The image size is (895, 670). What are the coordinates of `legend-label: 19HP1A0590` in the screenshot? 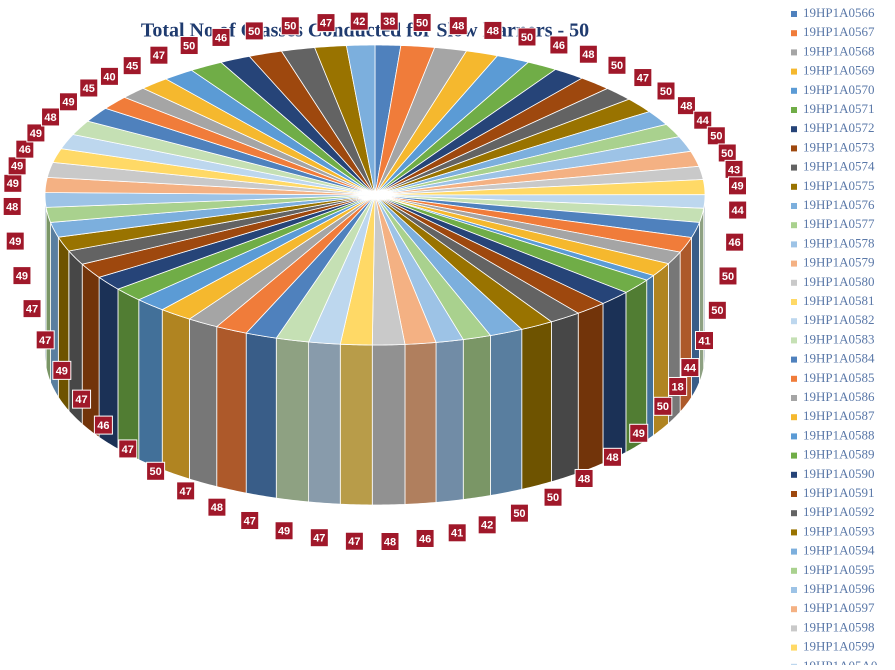 It's located at (839, 473).